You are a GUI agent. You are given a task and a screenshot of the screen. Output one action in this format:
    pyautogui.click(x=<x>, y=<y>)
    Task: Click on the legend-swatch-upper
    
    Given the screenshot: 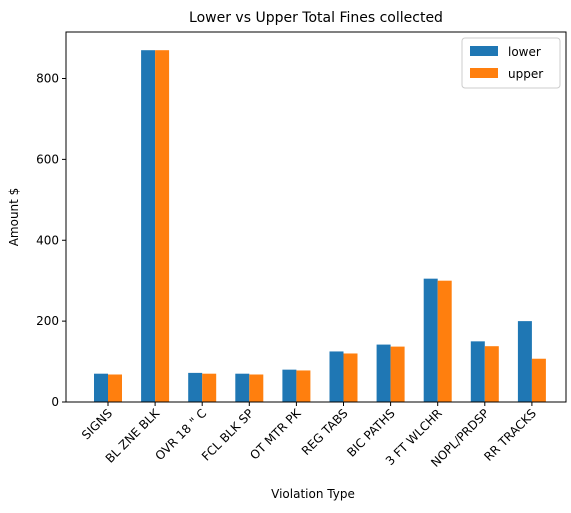 What is the action you would take?
    pyautogui.click(x=484, y=73)
    